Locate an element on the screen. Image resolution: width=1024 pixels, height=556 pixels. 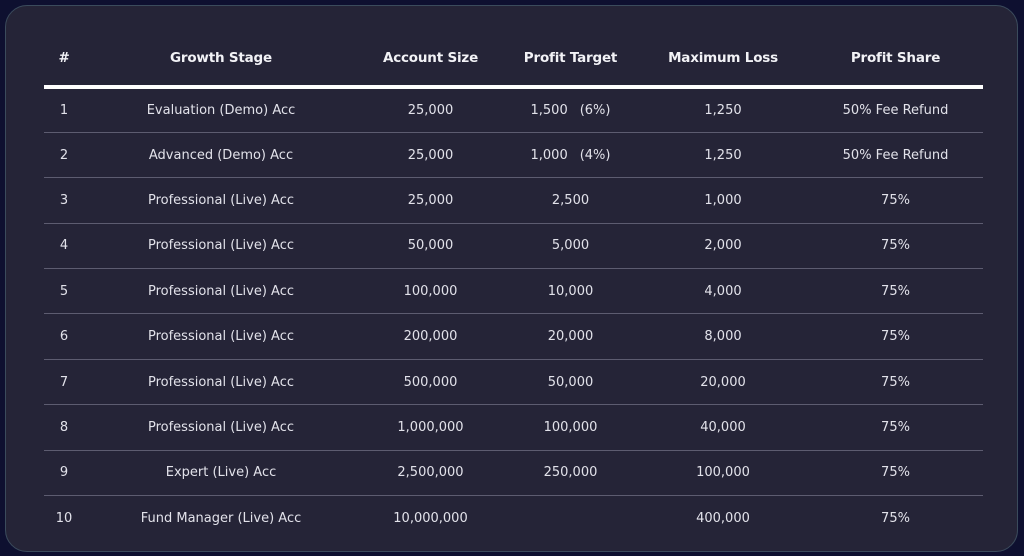
cell-maximum-loss-value: 20,000 is located at coordinates (723, 382).